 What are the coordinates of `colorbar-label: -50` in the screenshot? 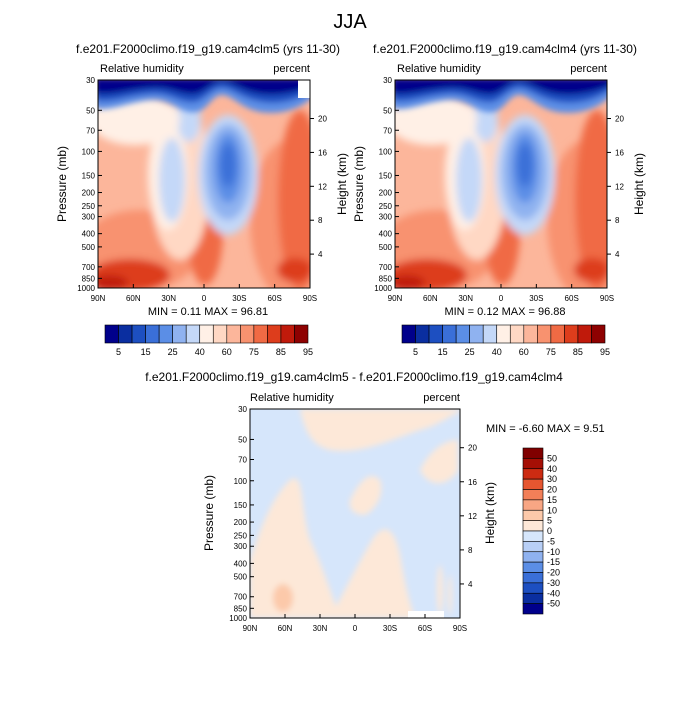 It's located at (553, 604).